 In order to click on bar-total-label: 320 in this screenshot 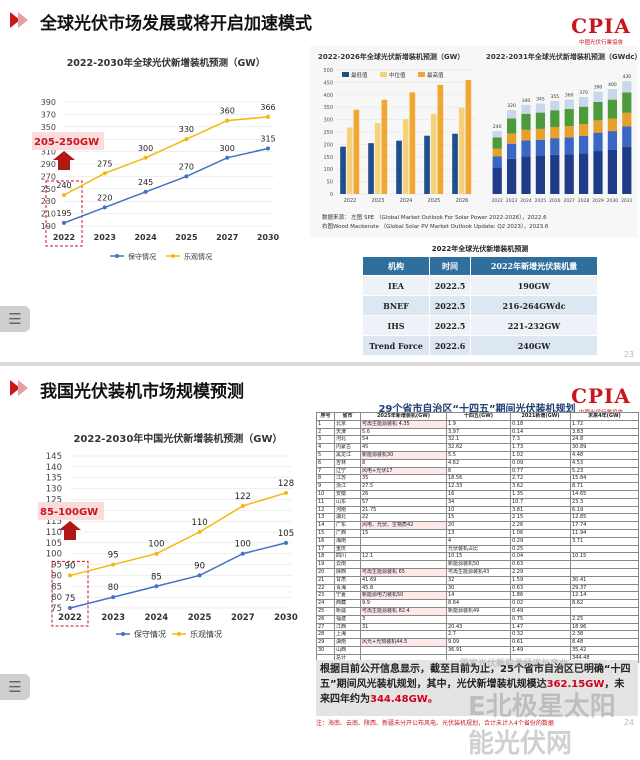, I will do `click(511, 106)`.